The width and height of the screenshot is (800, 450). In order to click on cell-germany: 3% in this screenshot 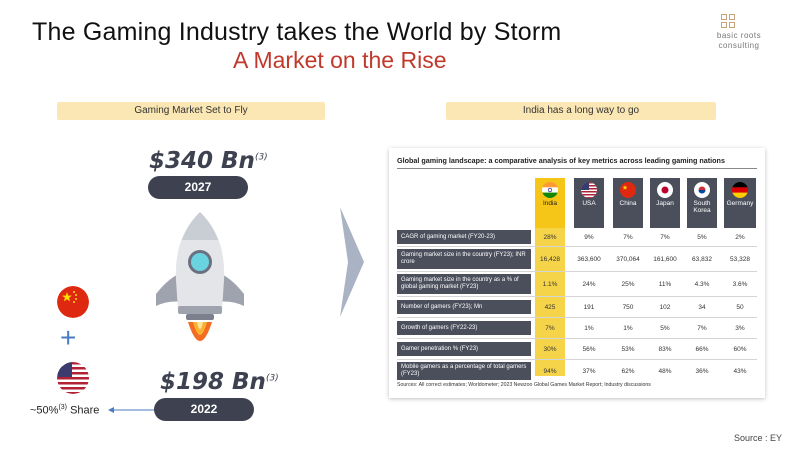, I will do `click(740, 328)`.